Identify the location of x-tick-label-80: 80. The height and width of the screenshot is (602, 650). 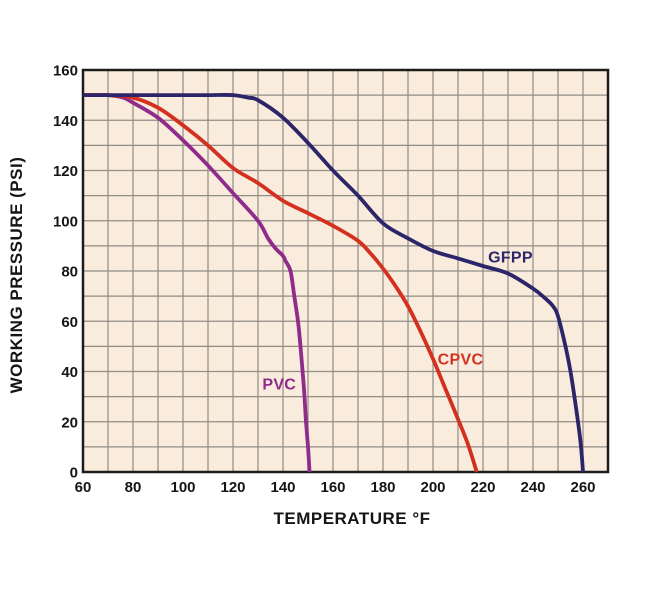
(133, 487).